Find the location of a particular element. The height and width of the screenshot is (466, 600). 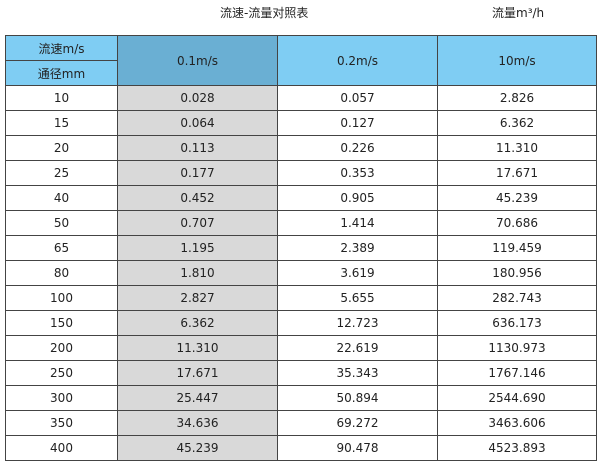

flow-cell: 1130.973 is located at coordinates (517, 348).